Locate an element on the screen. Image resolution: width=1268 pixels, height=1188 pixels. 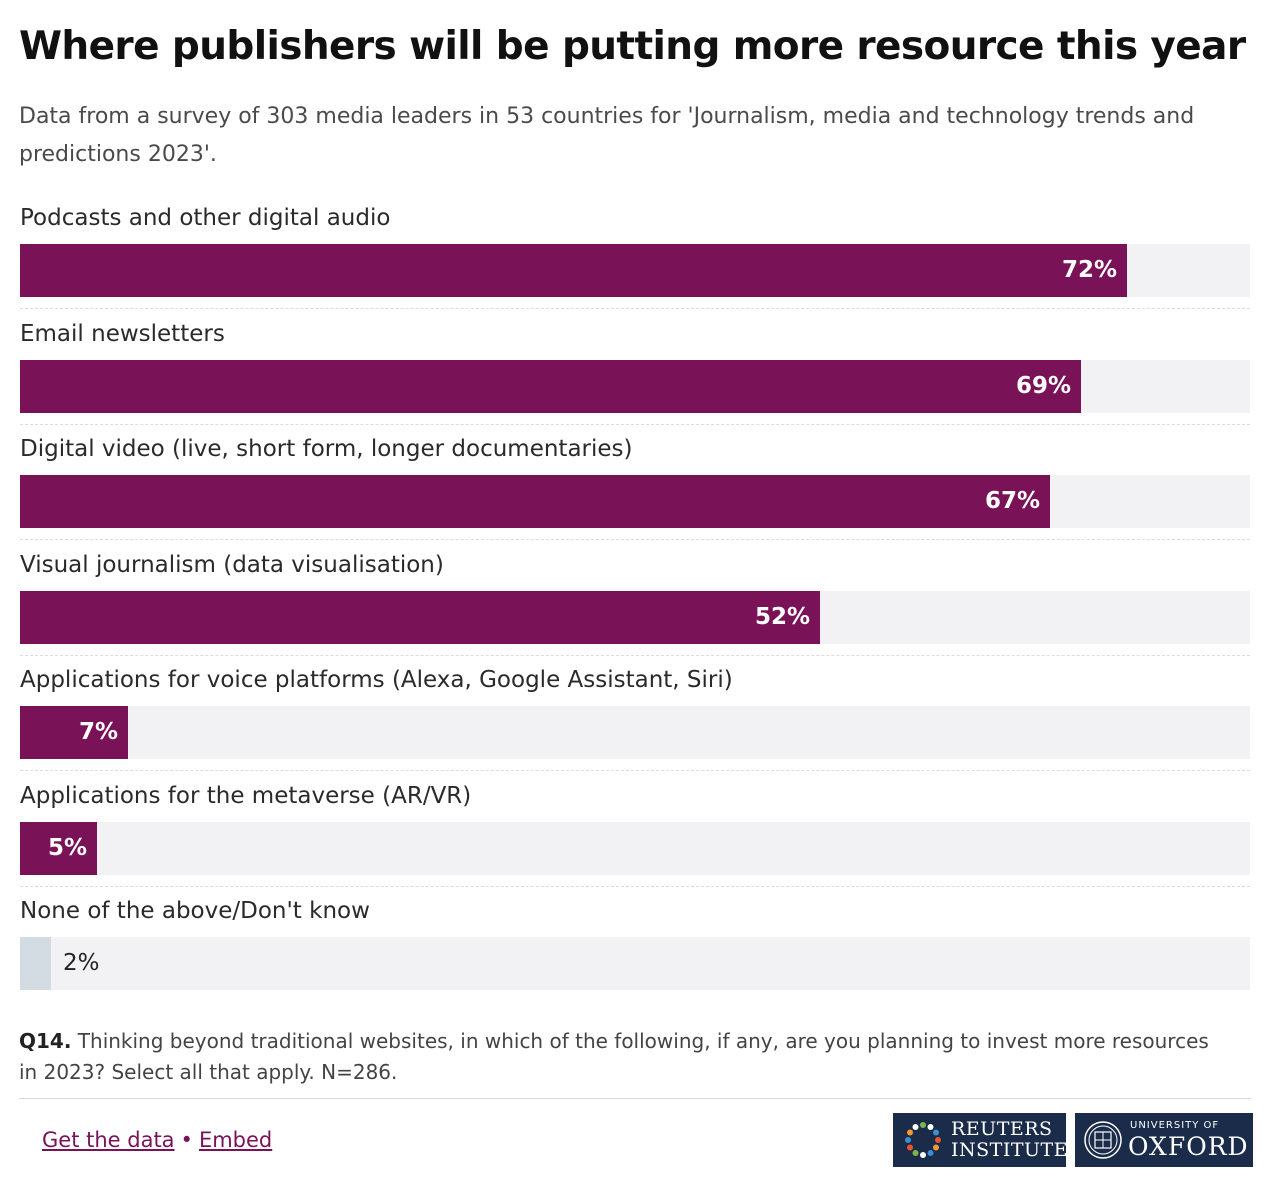
bar-track: 2% is located at coordinates (635, 963).